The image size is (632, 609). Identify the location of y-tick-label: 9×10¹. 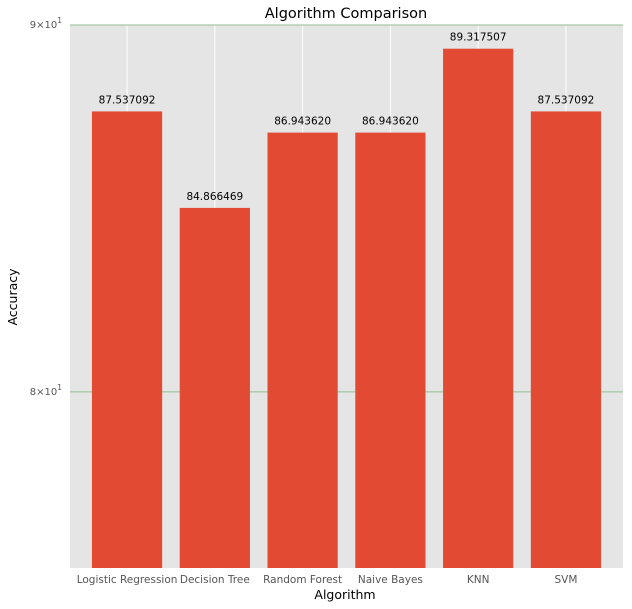
(46, 23).